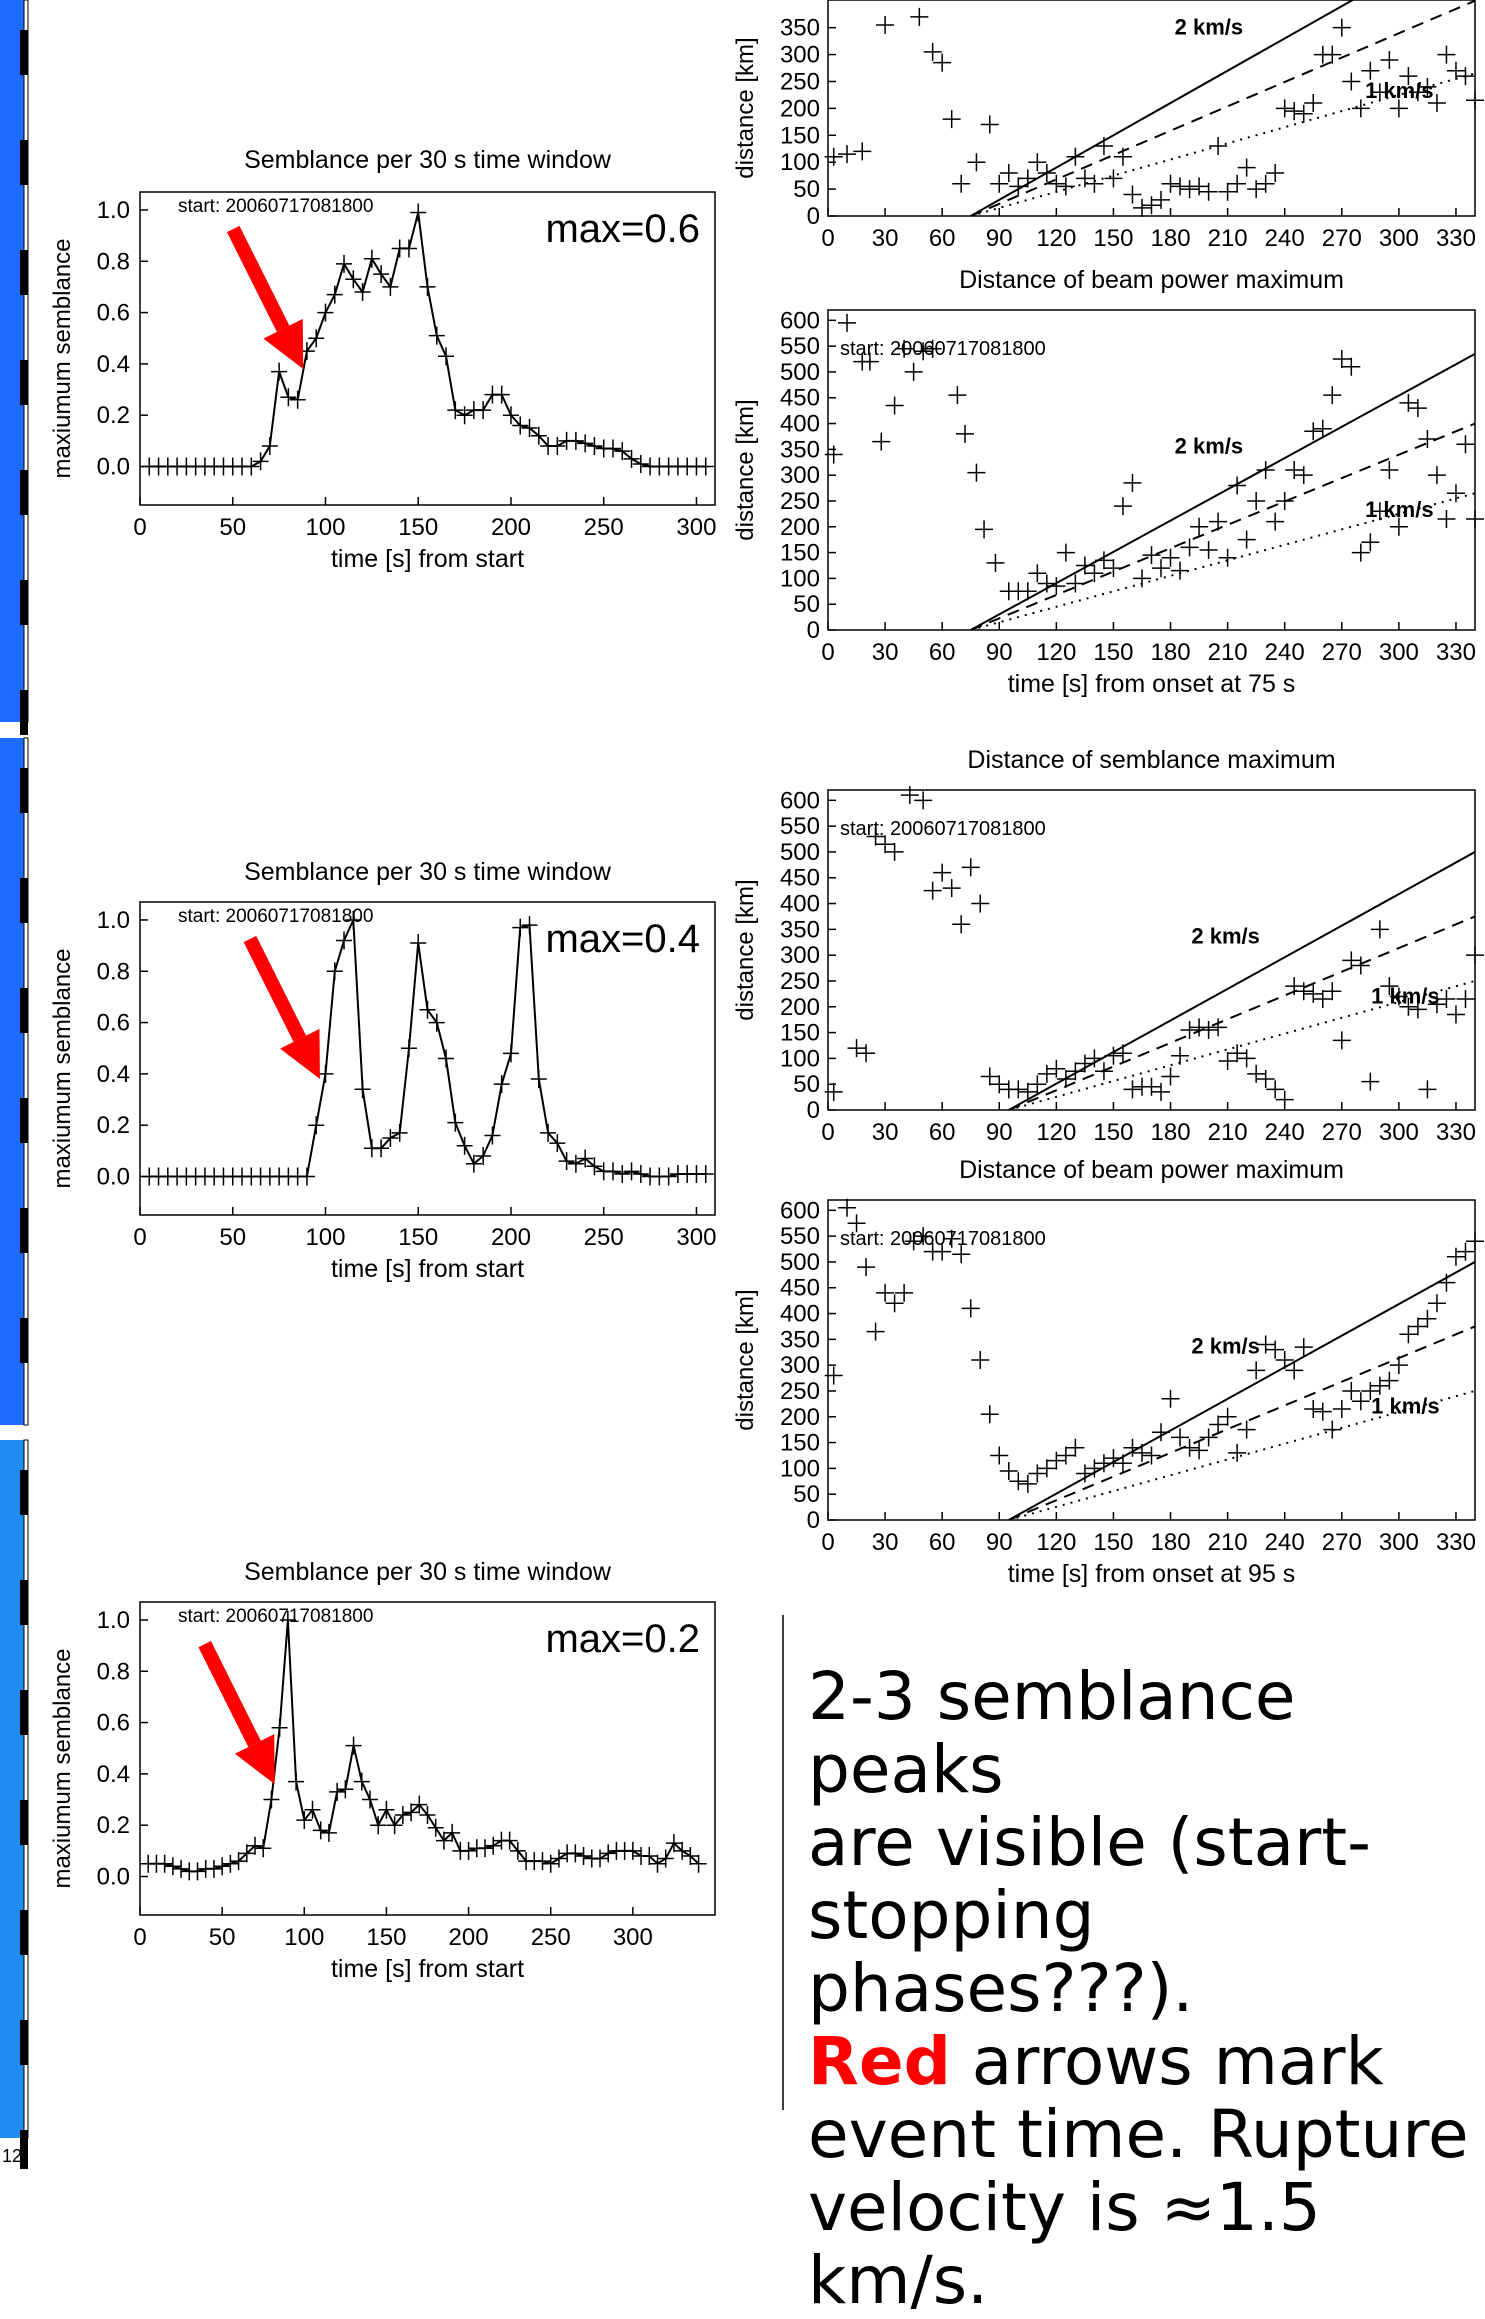 The height and width of the screenshot is (2319, 1485). What do you see at coordinates (1064, 2244) in the screenshot?
I see `note-line-6: velocity is ≈1.5 km/s.` at bounding box center [1064, 2244].